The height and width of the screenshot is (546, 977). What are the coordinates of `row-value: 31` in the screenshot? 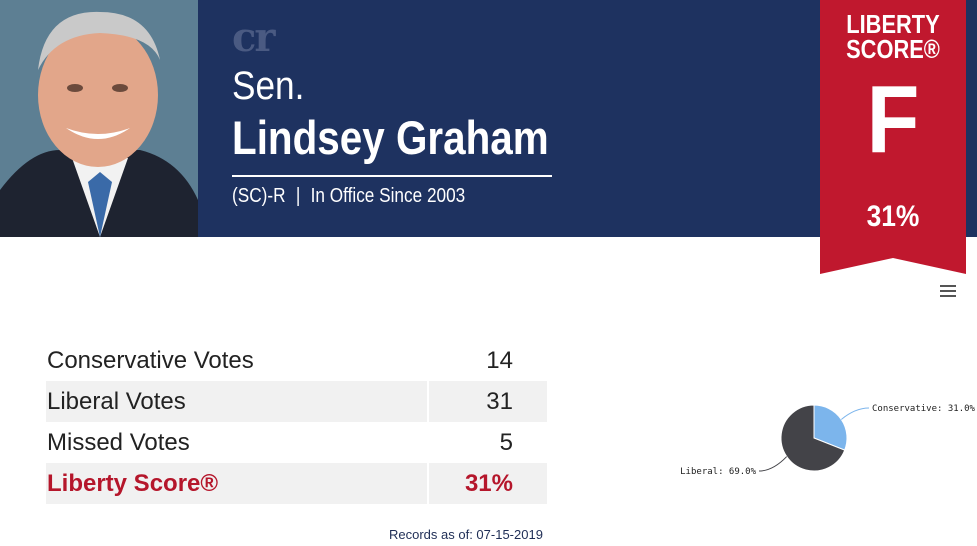 It's located at (487, 401).